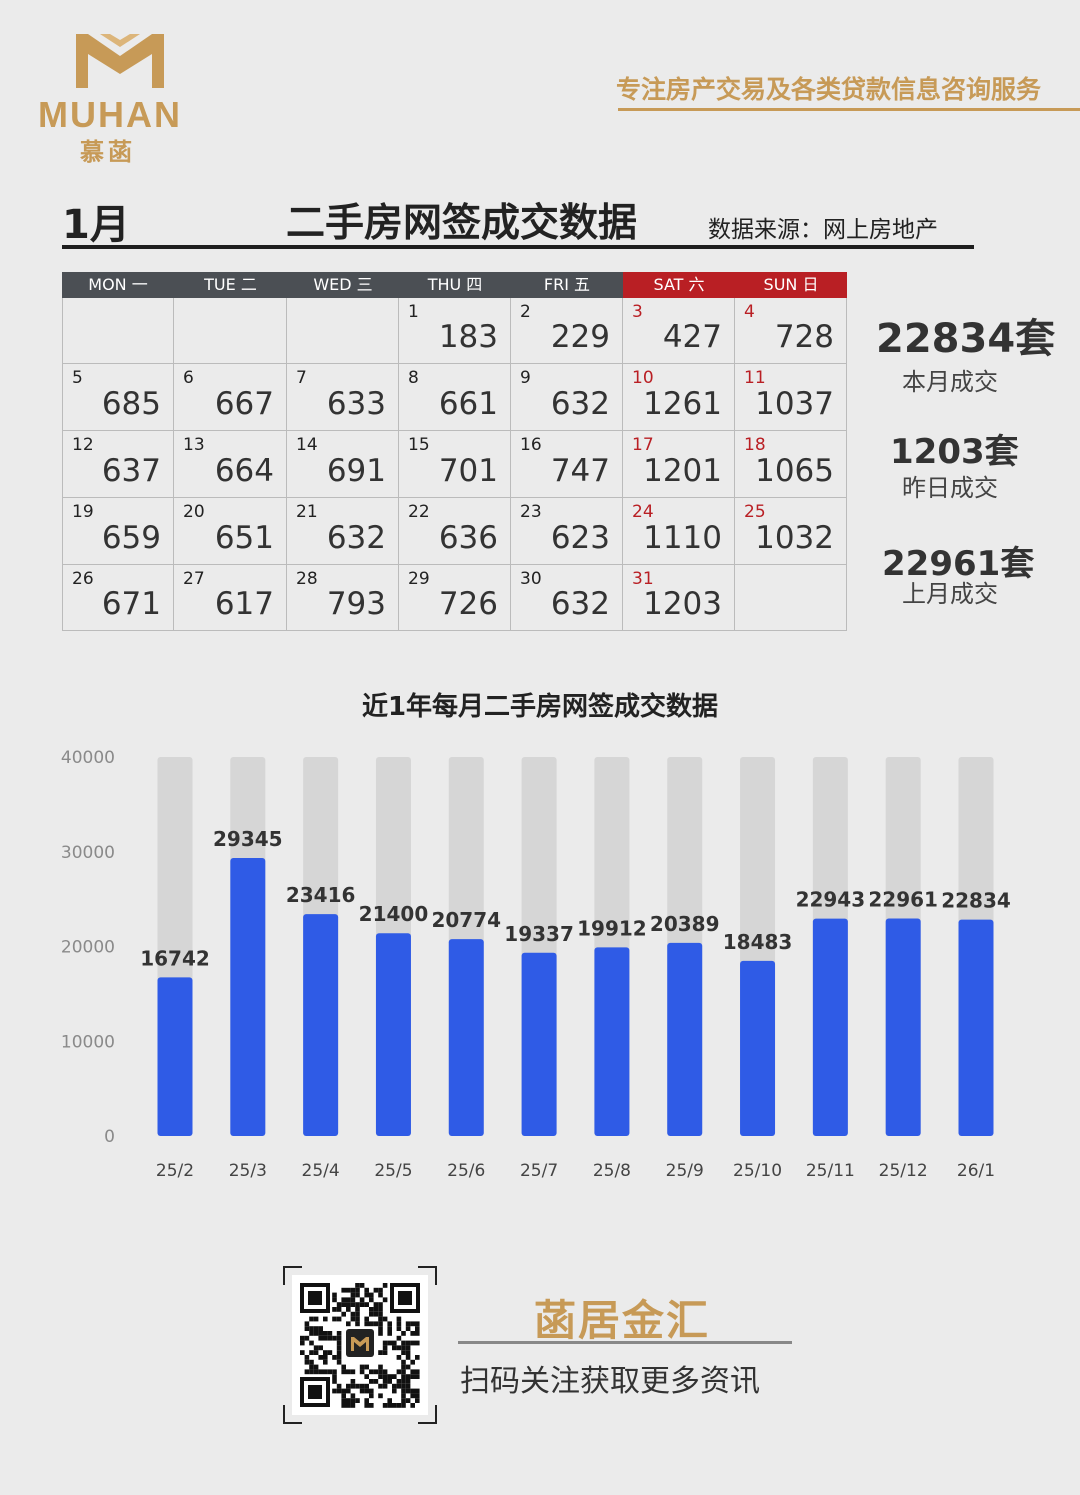 Image resolution: width=1080 pixels, height=1495 pixels. Describe the element at coordinates (567, 464) in the screenshot. I see `calendar-cell: 16 747` at that location.